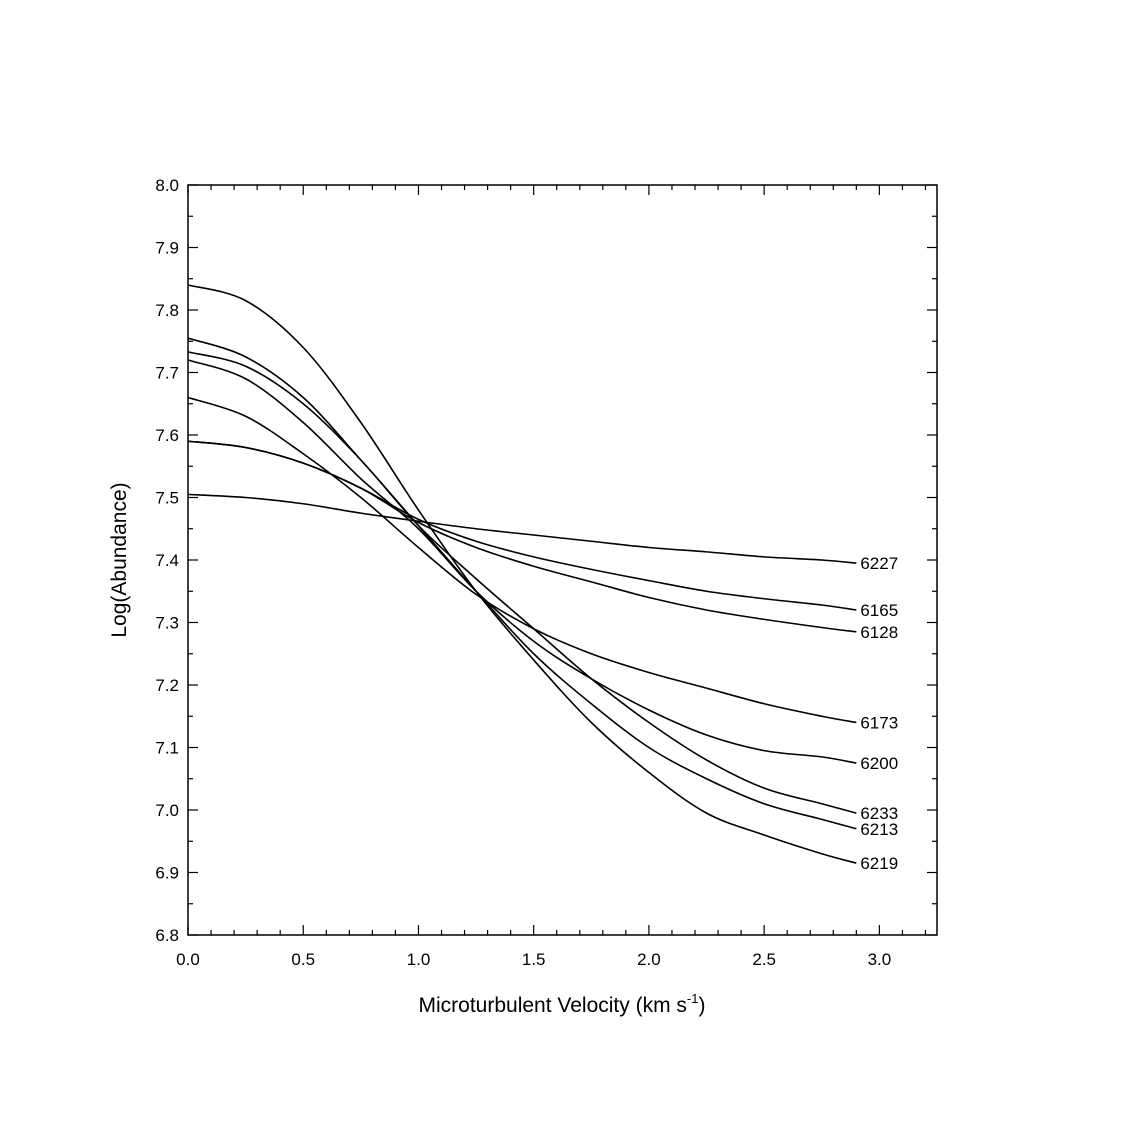 Image resolution: width=1125 pixels, height=1125 pixels. Describe the element at coordinates (693, 998) in the screenshot. I see `x-axis-label-superscript: -1` at that location.